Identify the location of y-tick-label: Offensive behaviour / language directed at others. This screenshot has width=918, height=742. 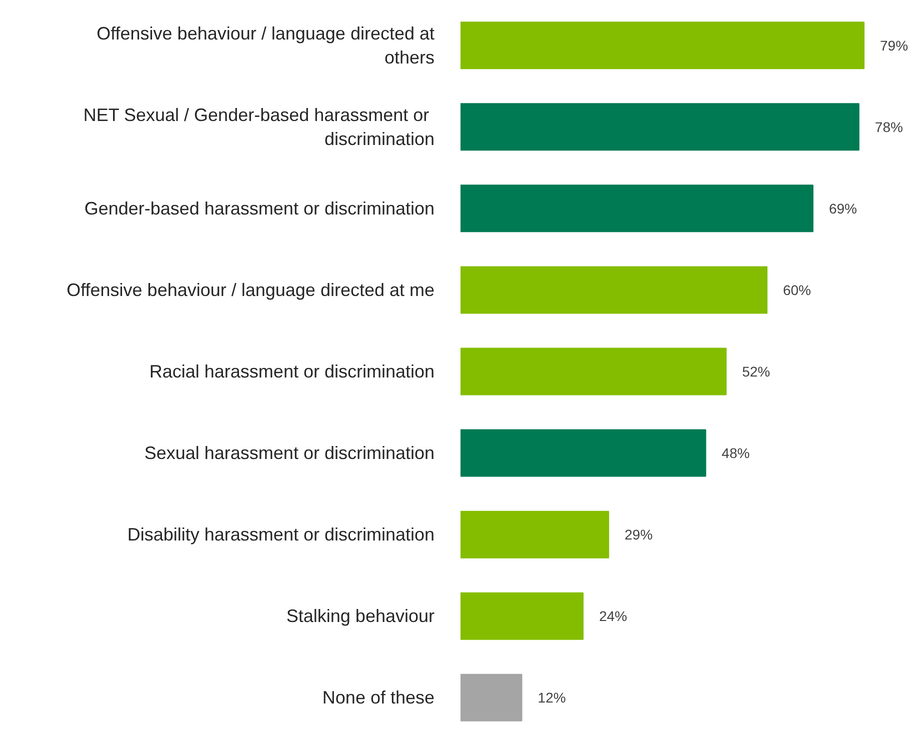
(265, 45).